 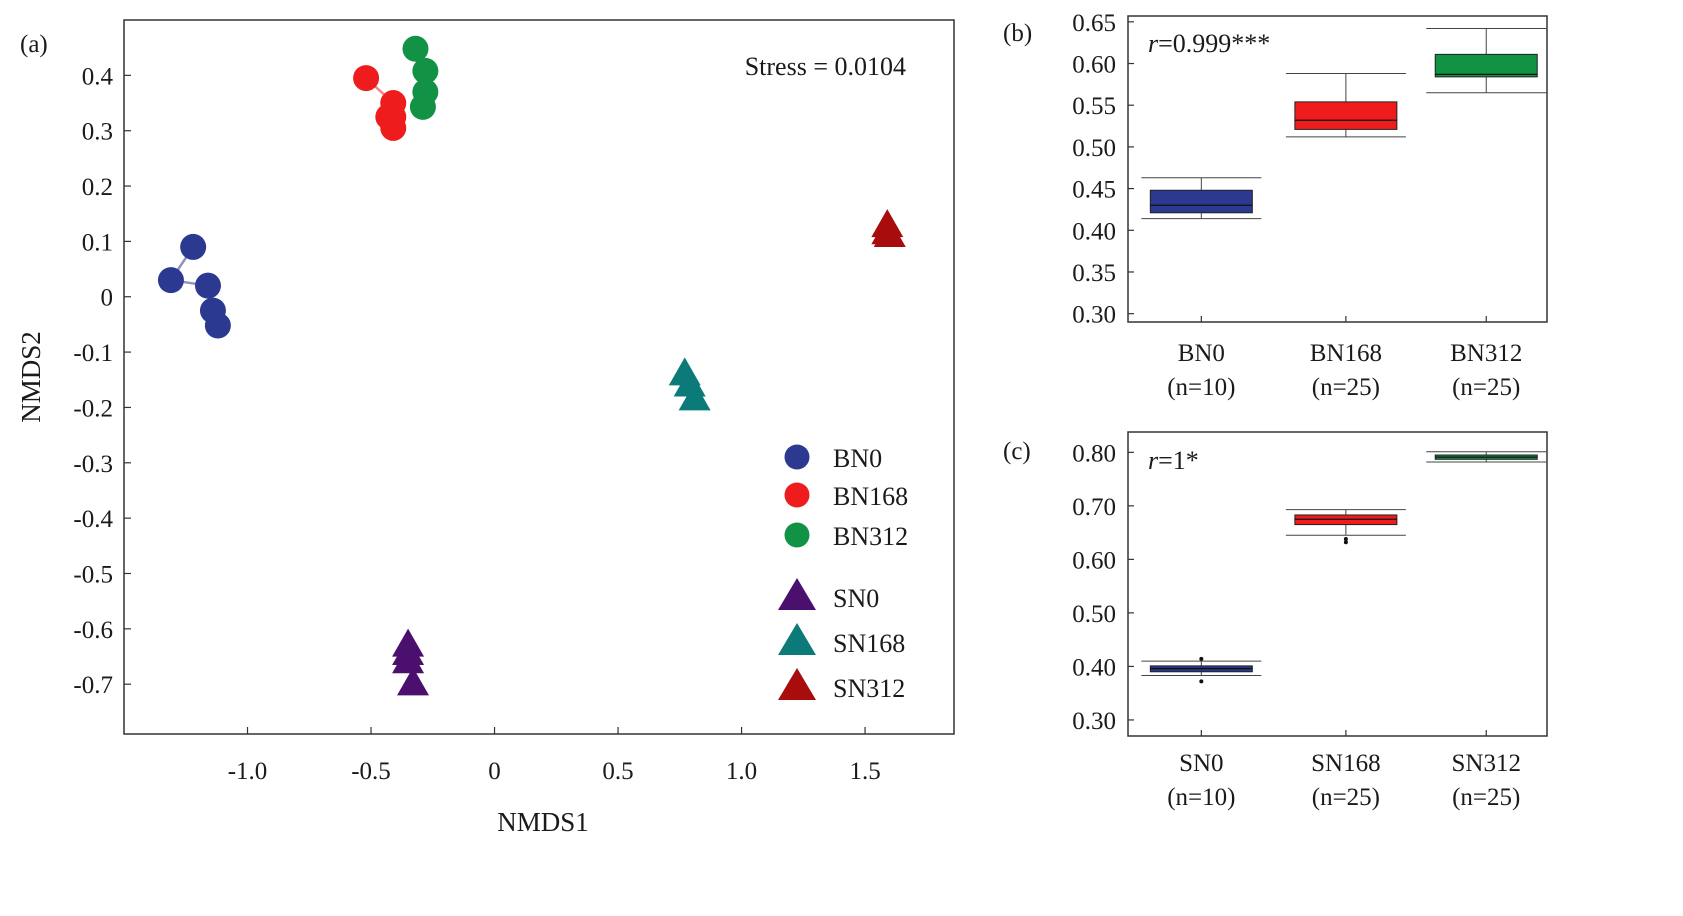 I want to click on y-tick-label: 0.55, so click(x=1094, y=106).